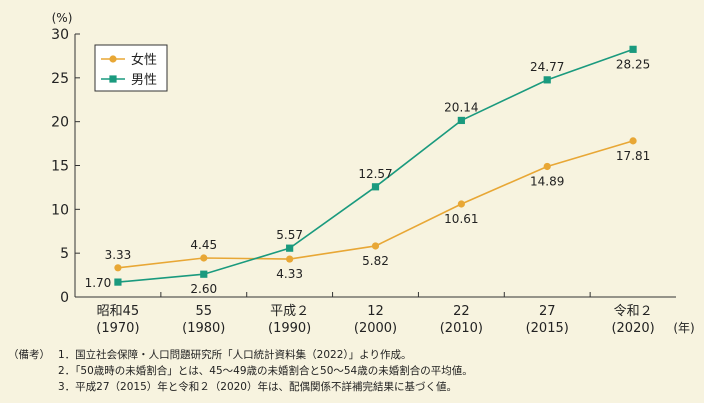 The height and width of the screenshot is (403, 704). Describe the element at coordinates (633, 156) in the screenshot. I see `data-label-female: 17.81` at that location.